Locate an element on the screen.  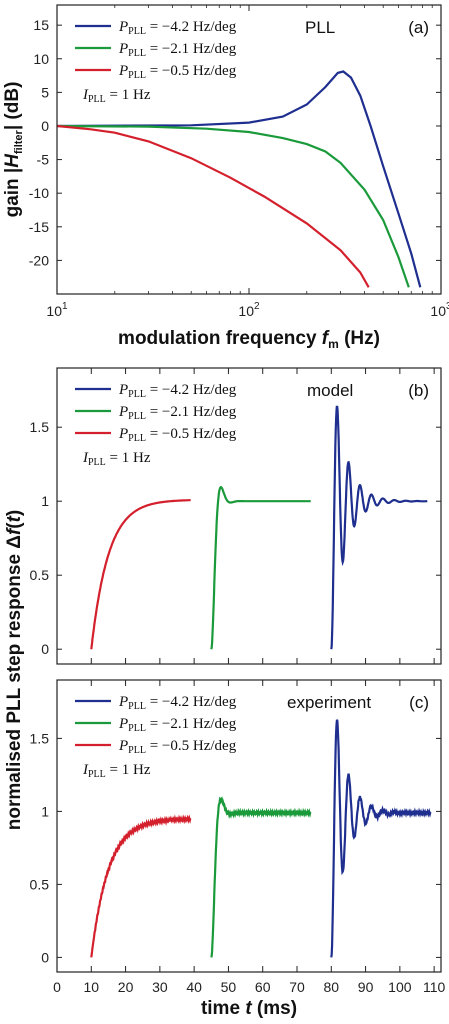
x-tick-label: 50 is located at coordinates (229, 987).